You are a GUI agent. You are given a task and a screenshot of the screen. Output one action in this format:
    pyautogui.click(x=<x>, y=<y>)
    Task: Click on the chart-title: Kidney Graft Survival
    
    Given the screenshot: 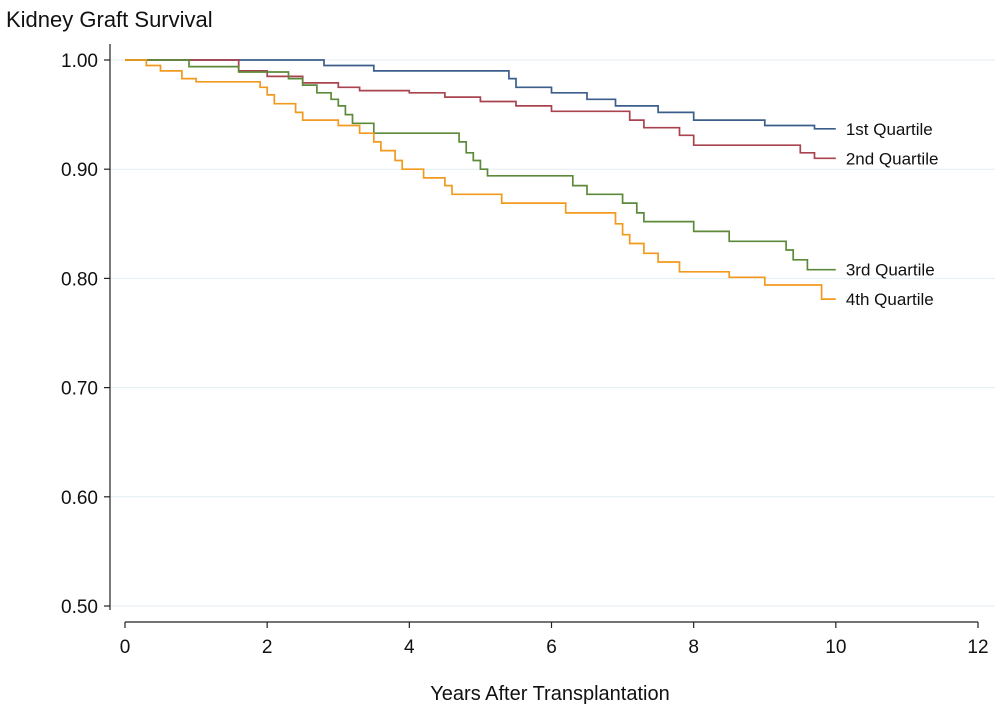 What is the action you would take?
    pyautogui.click(x=109, y=19)
    